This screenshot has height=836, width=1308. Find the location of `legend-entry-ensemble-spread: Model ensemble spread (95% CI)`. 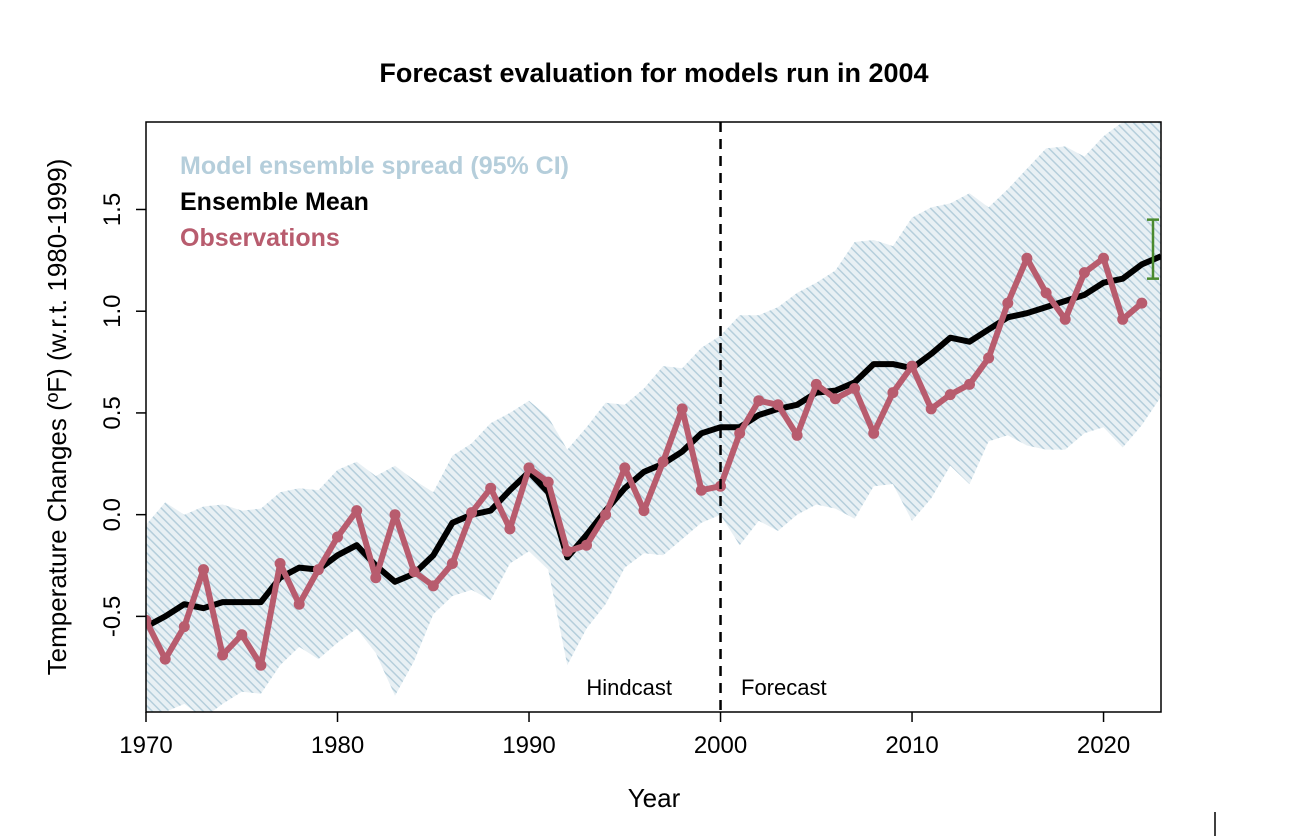

legend-entry-ensemble-spread: Model ensemble spread (95% CI) is located at coordinates (374, 166).